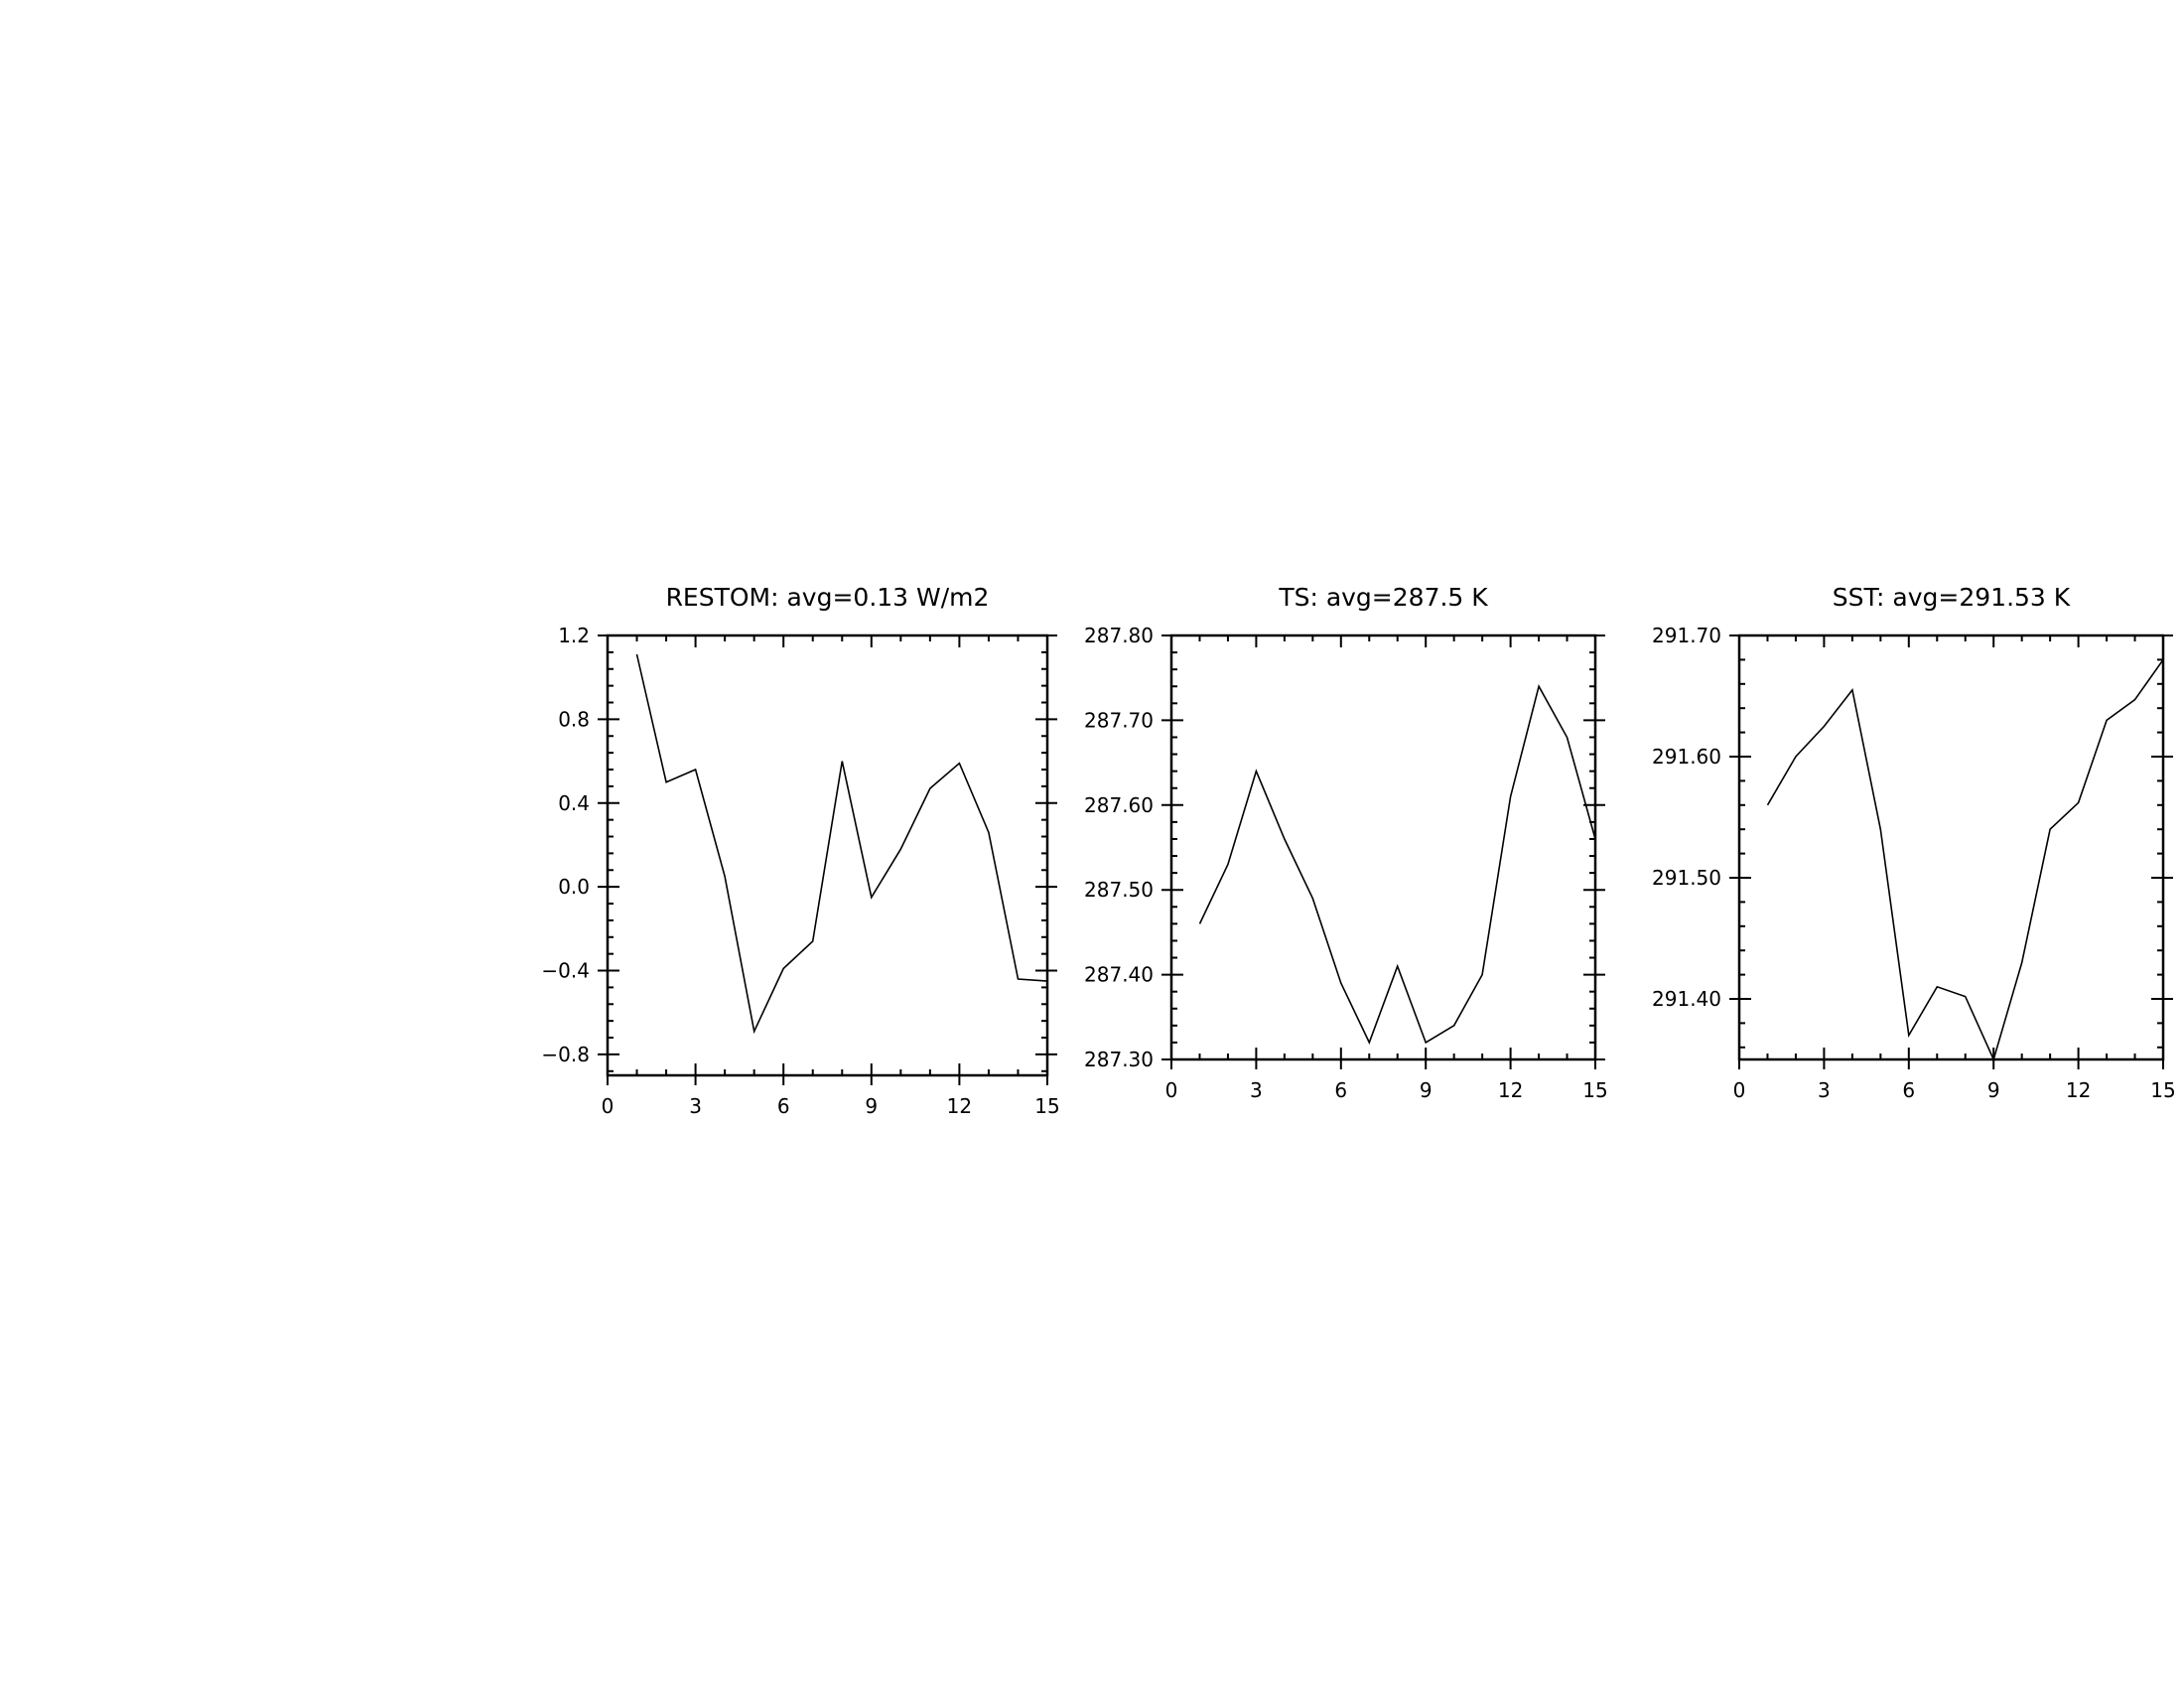 This screenshot has height=1688, width=2184. Describe the element at coordinates (574, 719) in the screenshot. I see `y-tick-label: 0.8` at that location.